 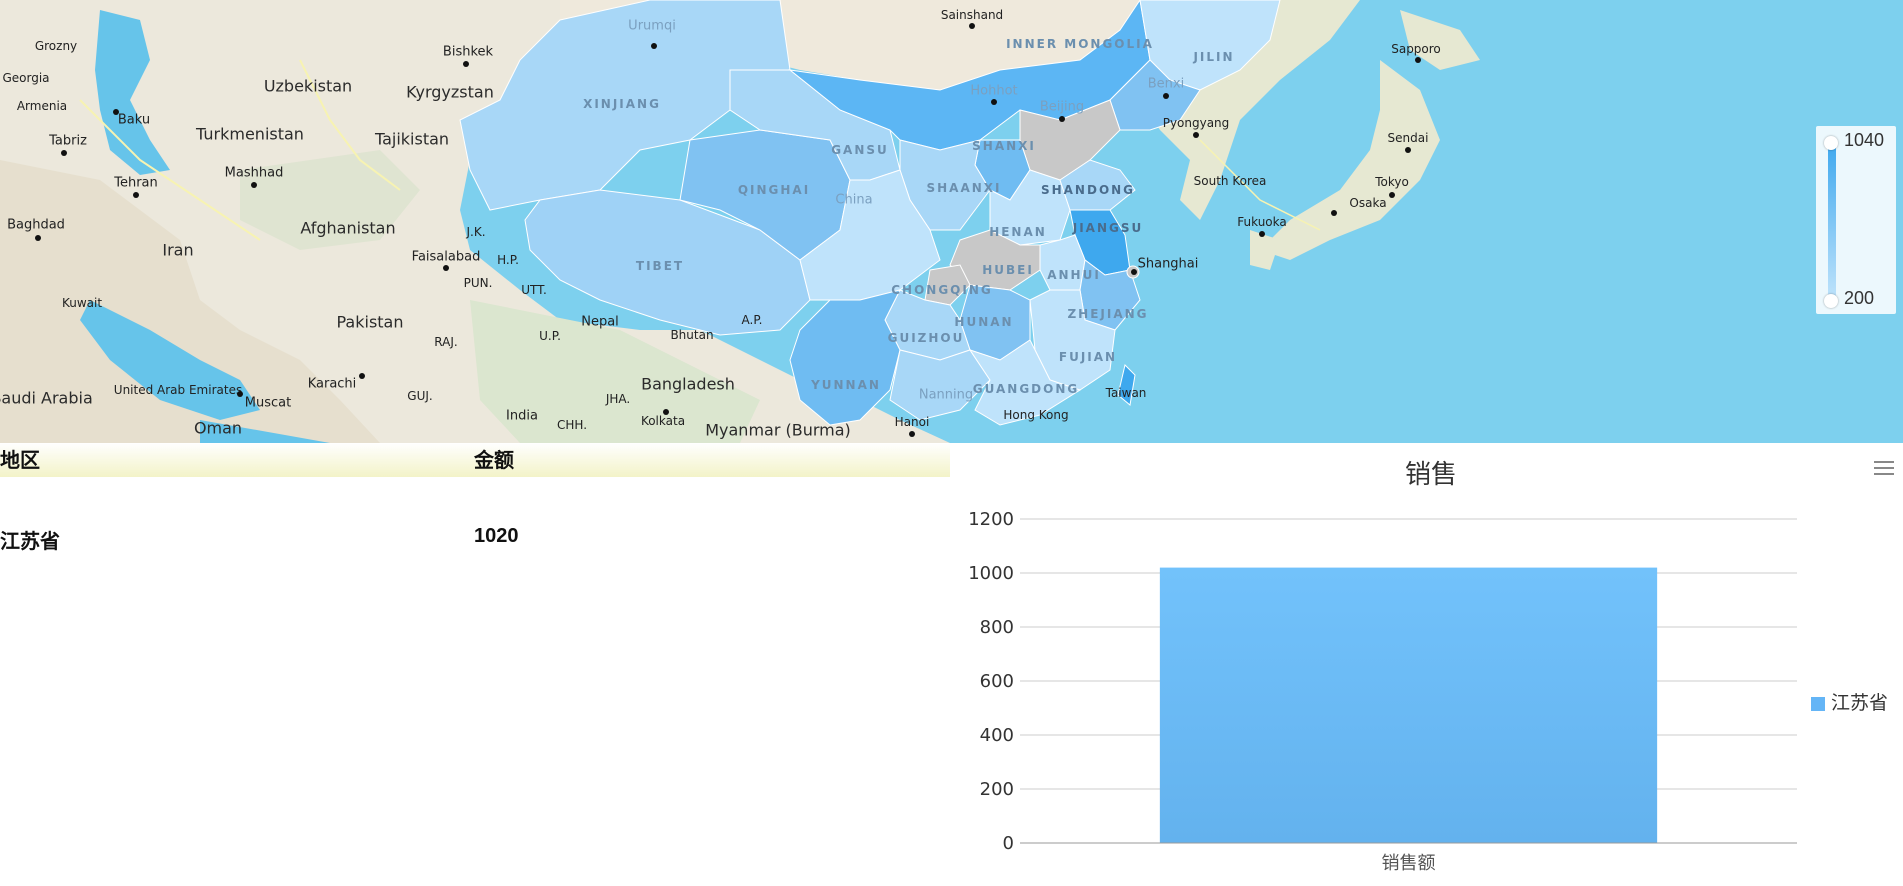 What do you see at coordinates (572, 425) in the screenshot?
I see `province-label: CHH.` at bounding box center [572, 425].